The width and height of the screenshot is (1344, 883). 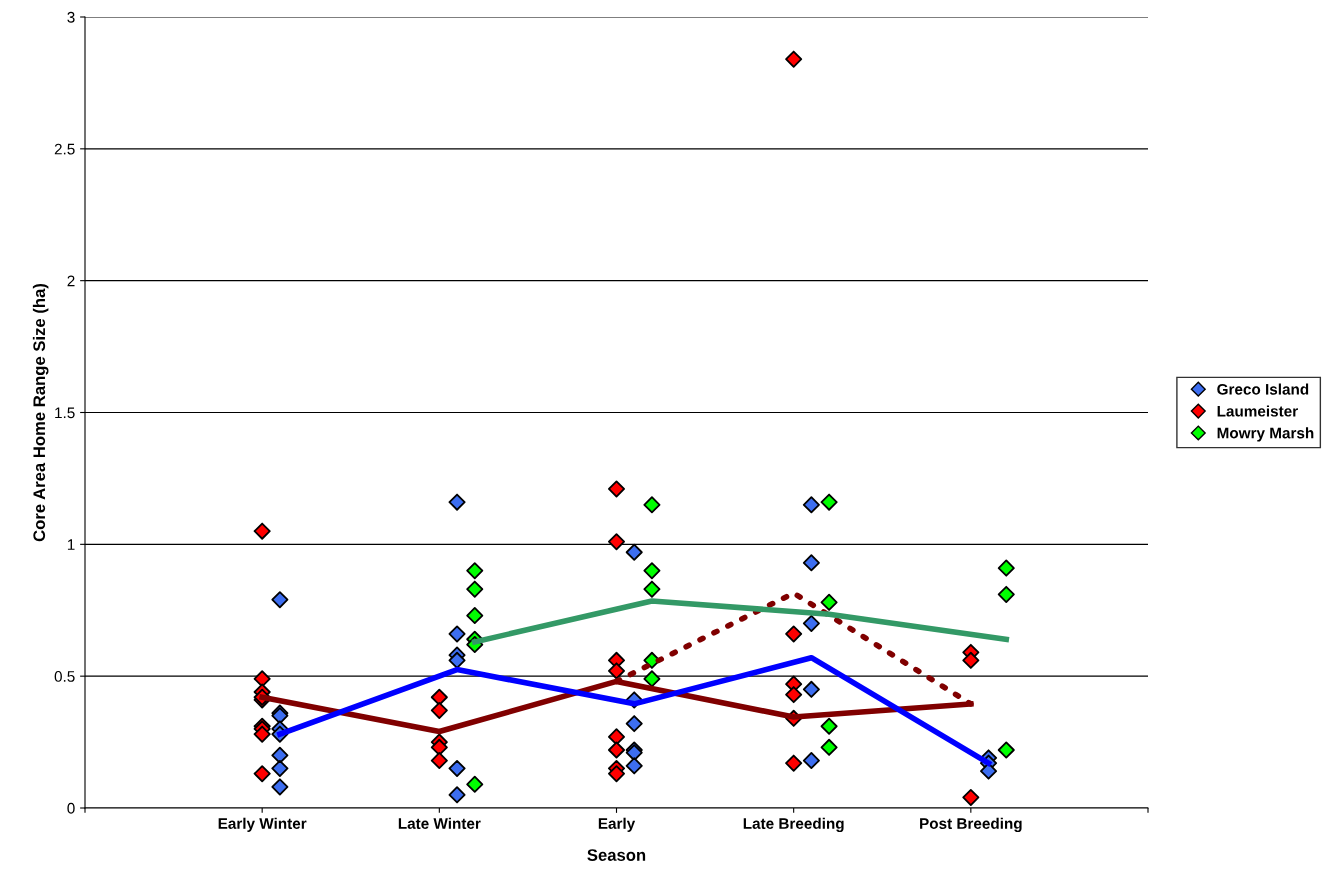 What do you see at coordinates (1257, 411) in the screenshot?
I see `legend-label: Laumeister` at bounding box center [1257, 411].